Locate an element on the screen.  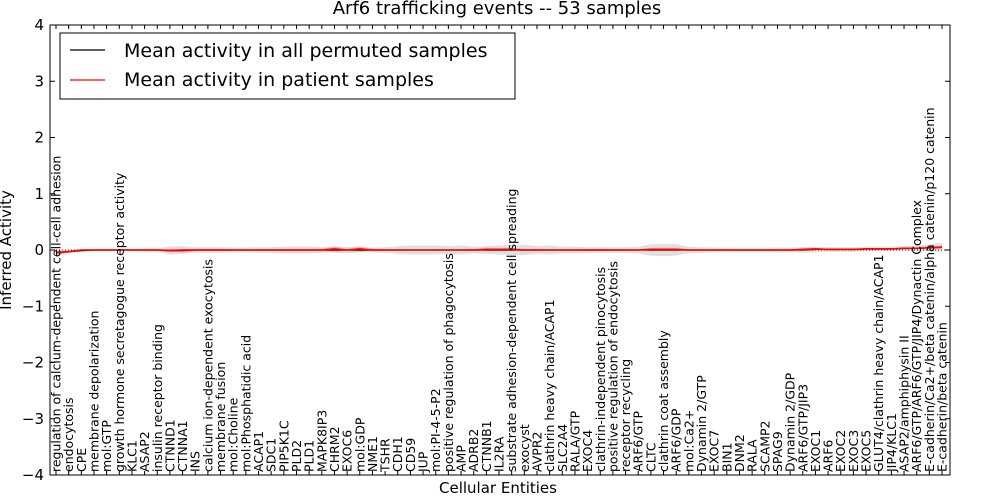
category-label: ASAP2 is located at coordinates (144, 451).